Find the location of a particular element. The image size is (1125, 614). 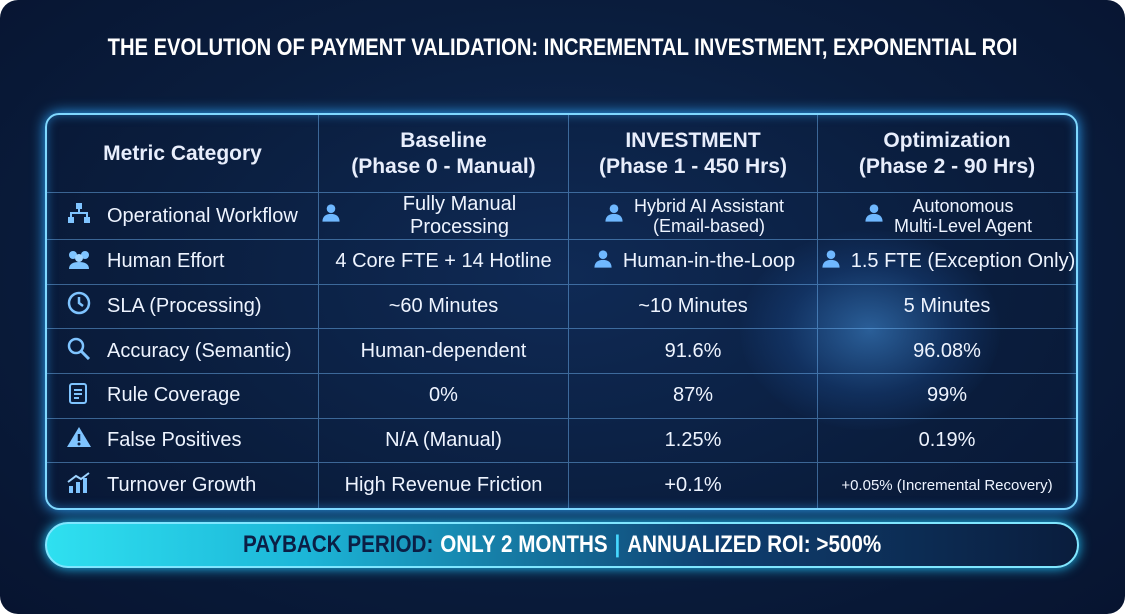

metric-cell: Rule Coverage is located at coordinates (183, 396).